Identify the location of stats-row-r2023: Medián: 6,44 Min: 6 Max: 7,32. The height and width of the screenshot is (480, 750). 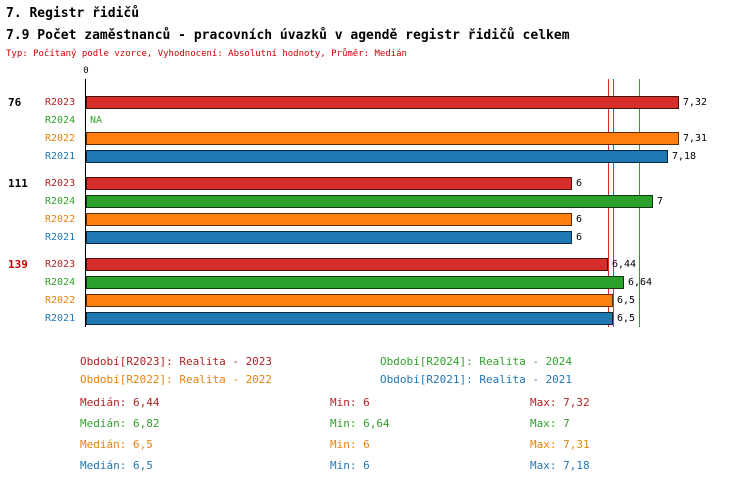
(415, 406).